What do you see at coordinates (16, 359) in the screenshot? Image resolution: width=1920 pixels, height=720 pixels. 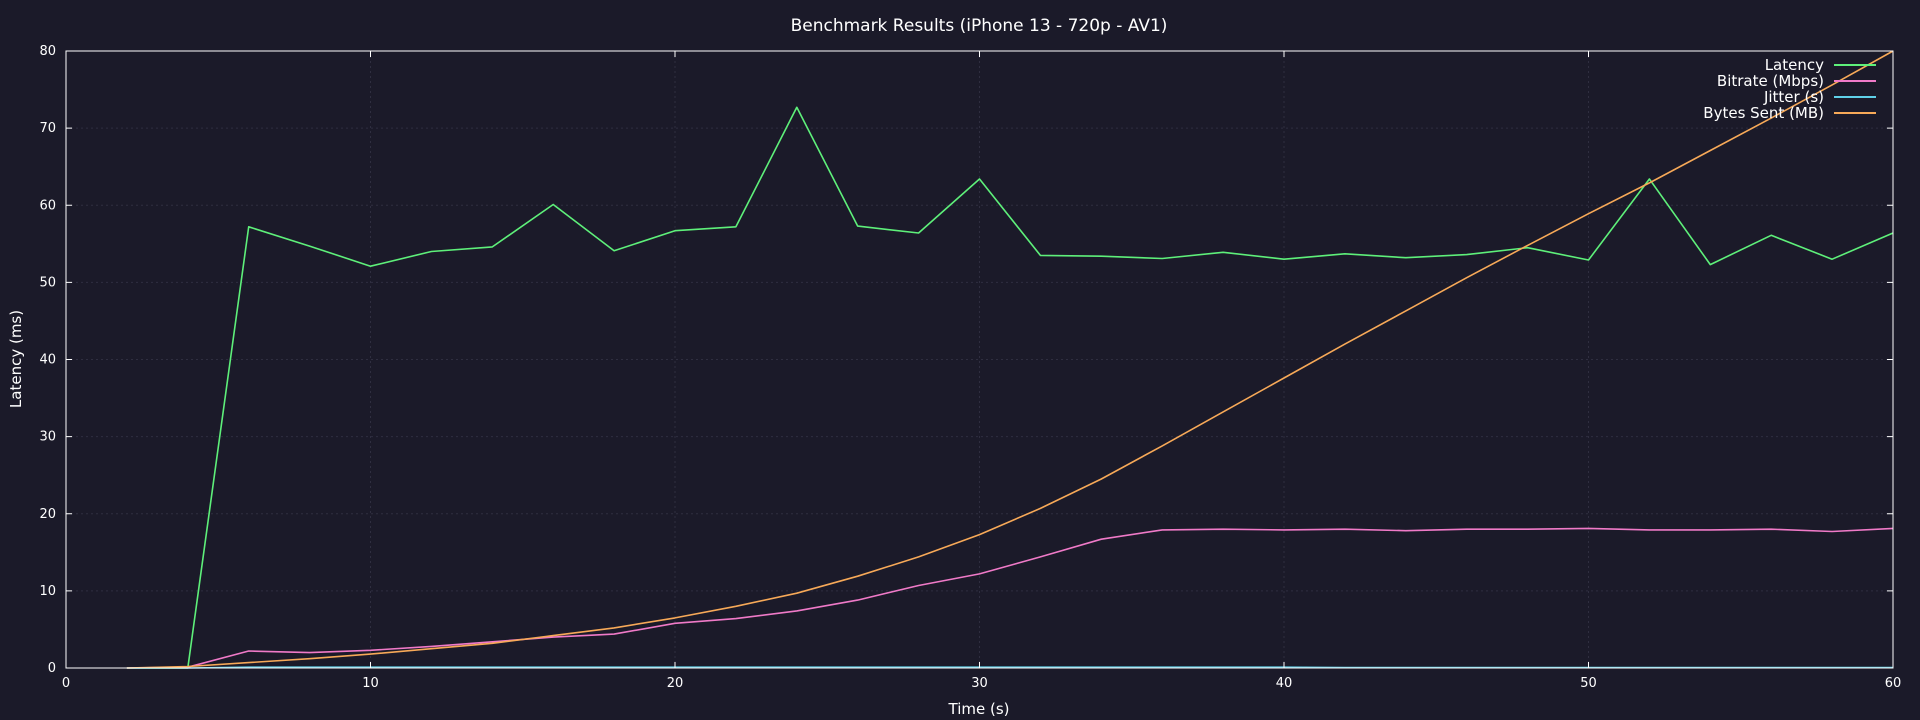 I see `y-axis-label: Latency (ms)` at bounding box center [16, 359].